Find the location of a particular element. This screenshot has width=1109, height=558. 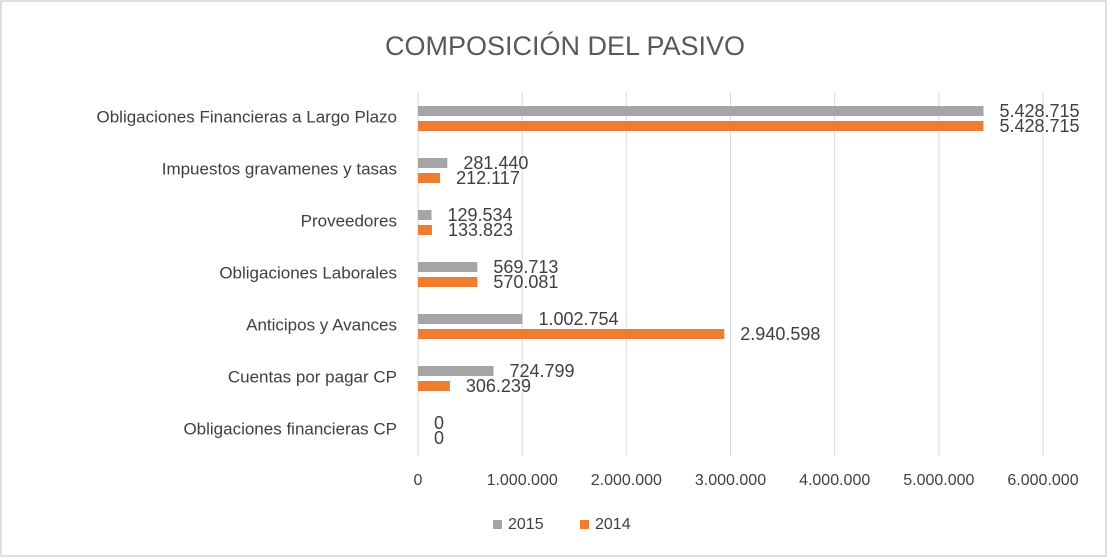

value-label: 1.002.754 is located at coordinates (578, 319).